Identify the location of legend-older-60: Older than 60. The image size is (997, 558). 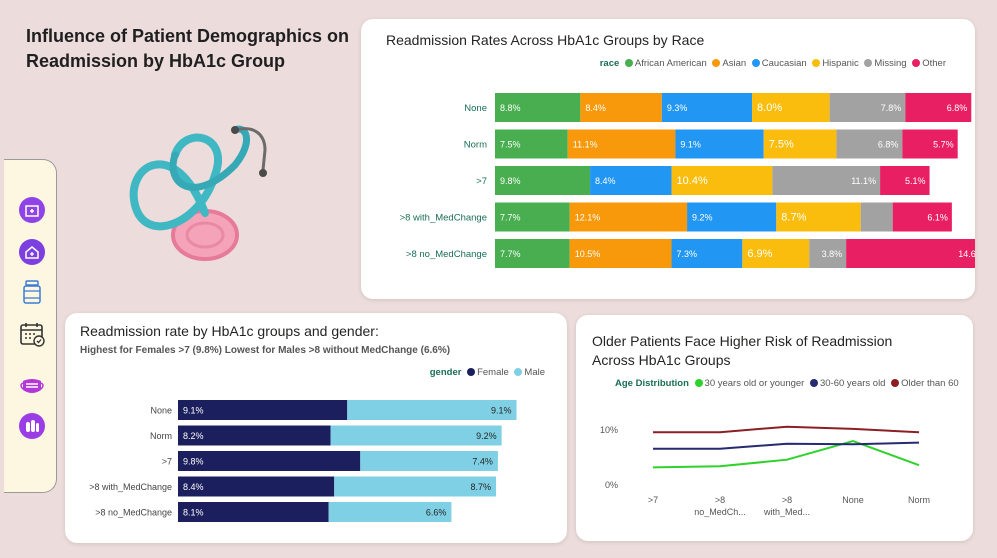
(925, 383).